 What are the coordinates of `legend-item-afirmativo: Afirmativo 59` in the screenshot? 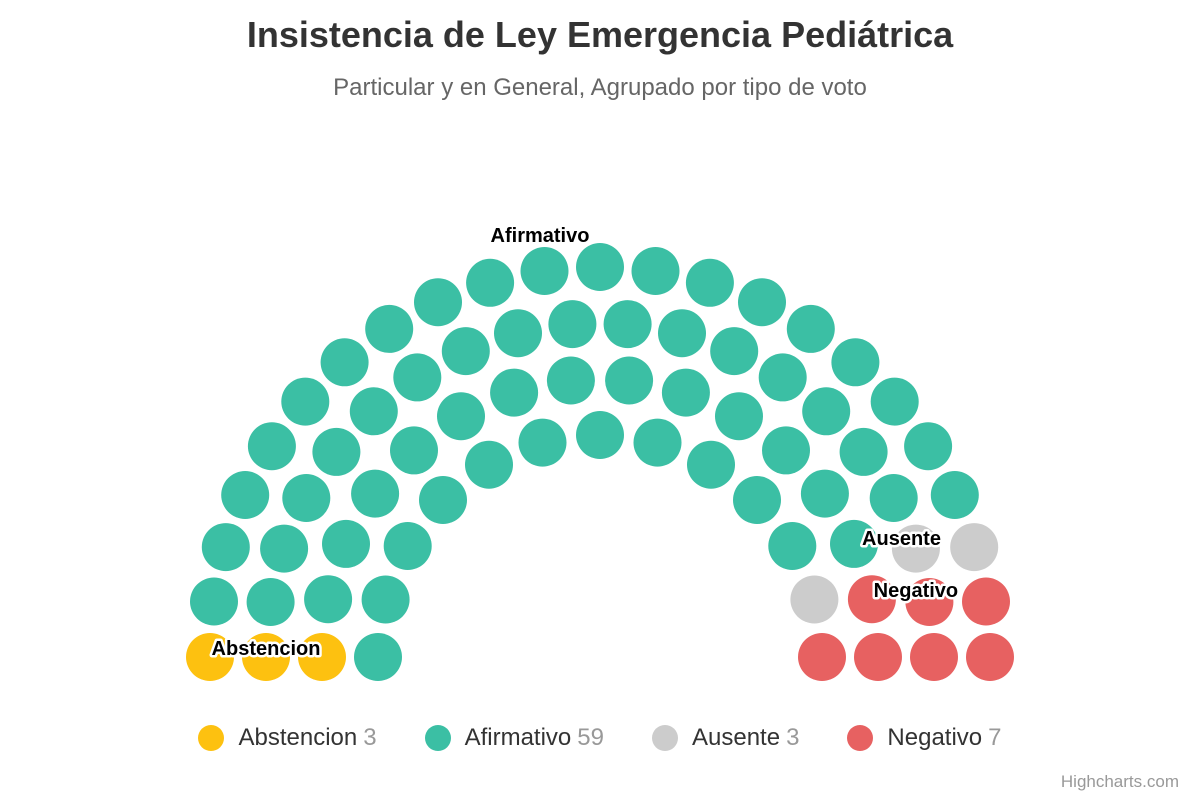 It's located at (514, 738).